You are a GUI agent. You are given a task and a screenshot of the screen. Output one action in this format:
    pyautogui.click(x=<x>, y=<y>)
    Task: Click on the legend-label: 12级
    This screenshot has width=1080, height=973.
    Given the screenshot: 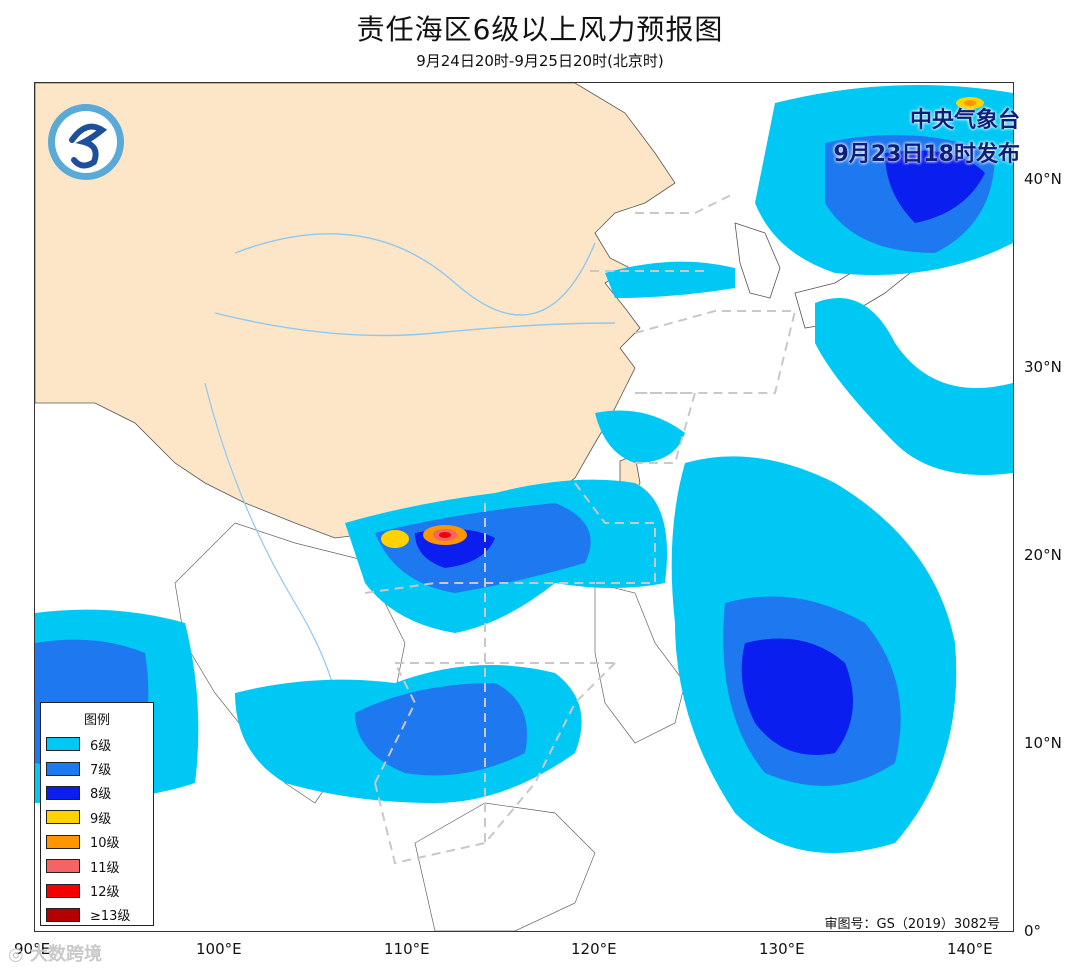 What is the action you would take?
    pyautogui.click(x=105, y=893)
    